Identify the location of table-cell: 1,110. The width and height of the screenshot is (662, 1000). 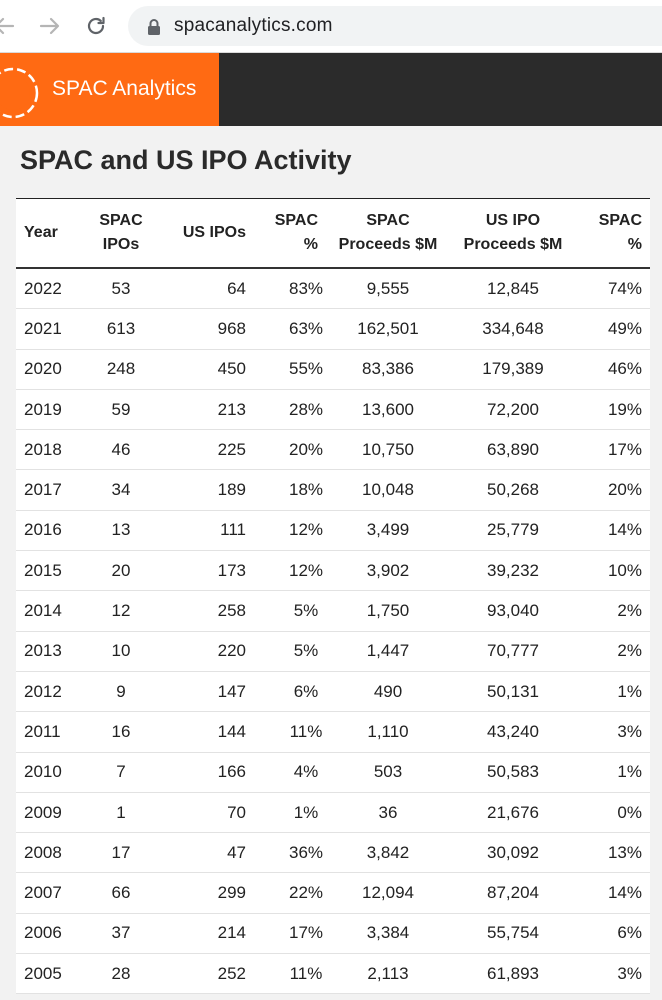
(388, 732).